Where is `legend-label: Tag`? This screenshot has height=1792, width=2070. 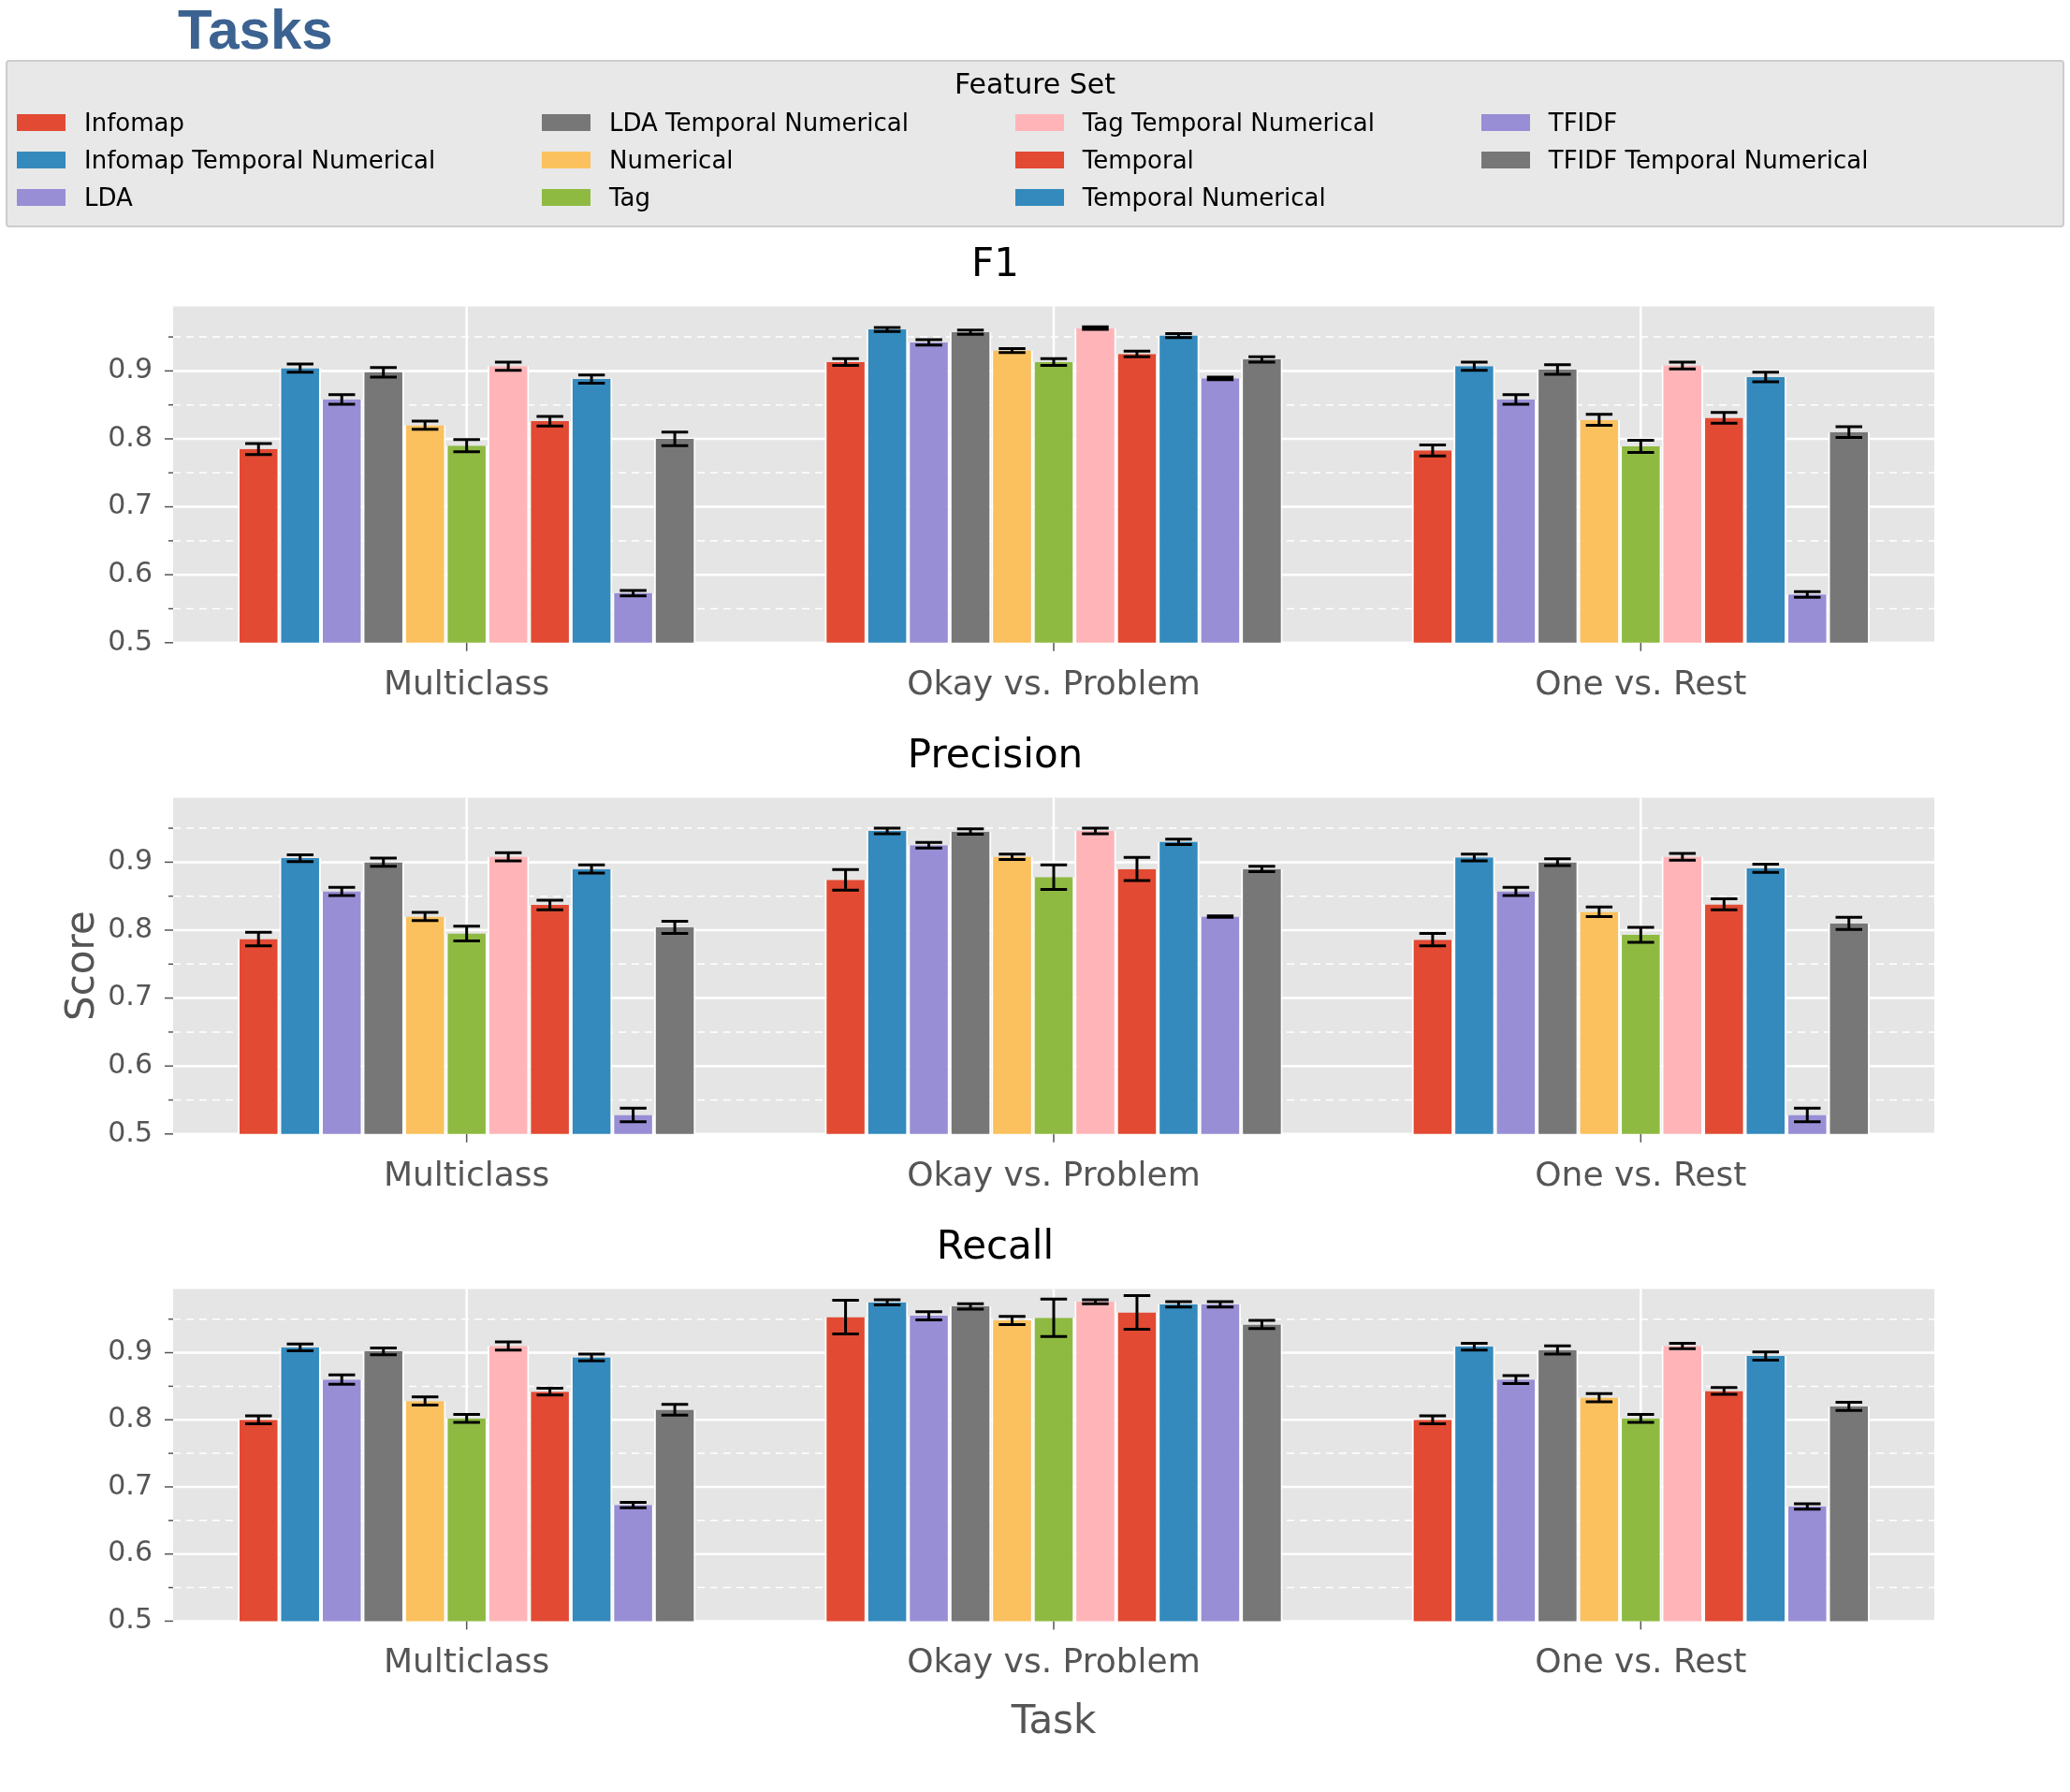 legend-label: Tag is located at coordinates (629, 197).